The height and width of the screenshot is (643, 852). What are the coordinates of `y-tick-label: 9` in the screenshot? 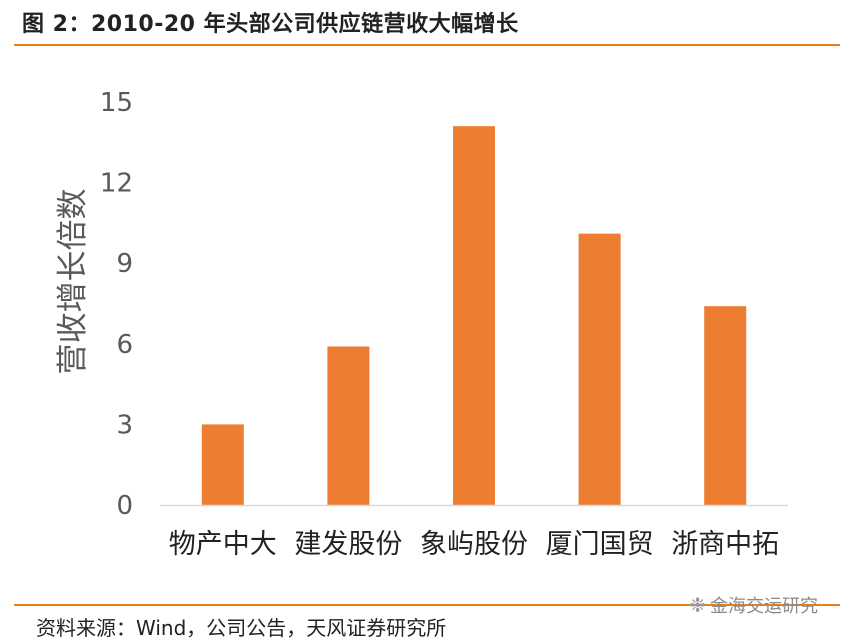 It's located at (124, 264).